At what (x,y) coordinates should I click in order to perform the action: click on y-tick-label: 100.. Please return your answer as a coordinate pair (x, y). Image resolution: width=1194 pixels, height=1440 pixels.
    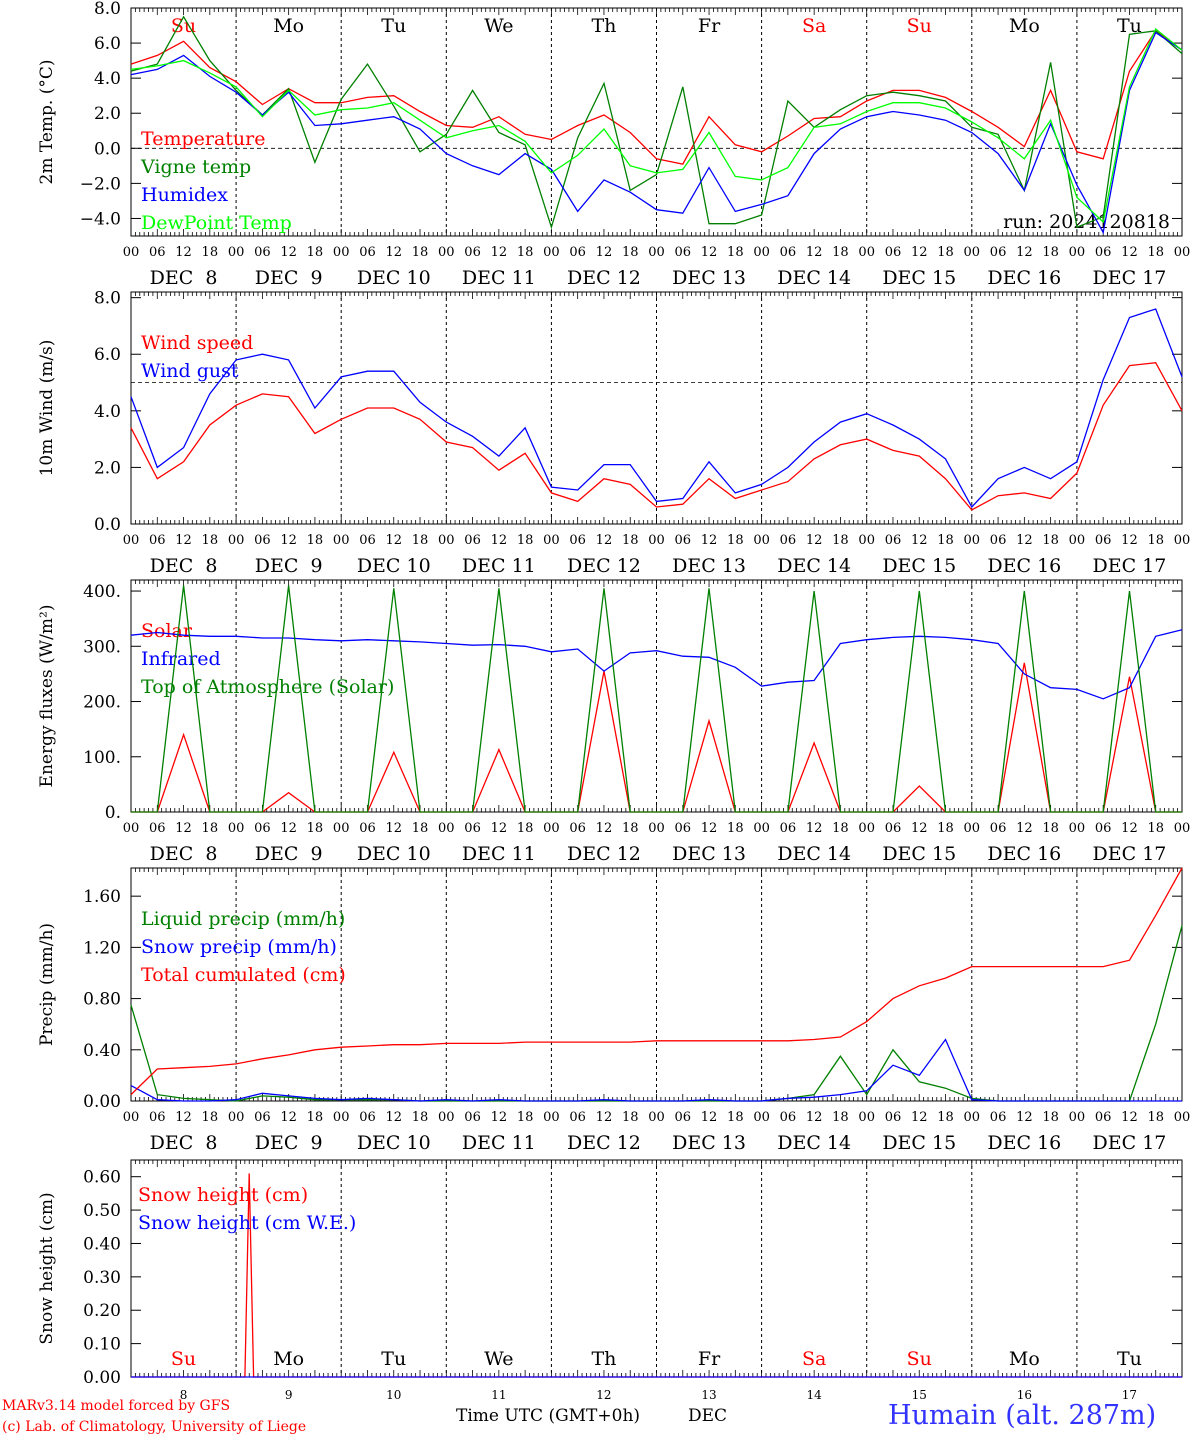
    Looking at the image, I should click on (102, 758).